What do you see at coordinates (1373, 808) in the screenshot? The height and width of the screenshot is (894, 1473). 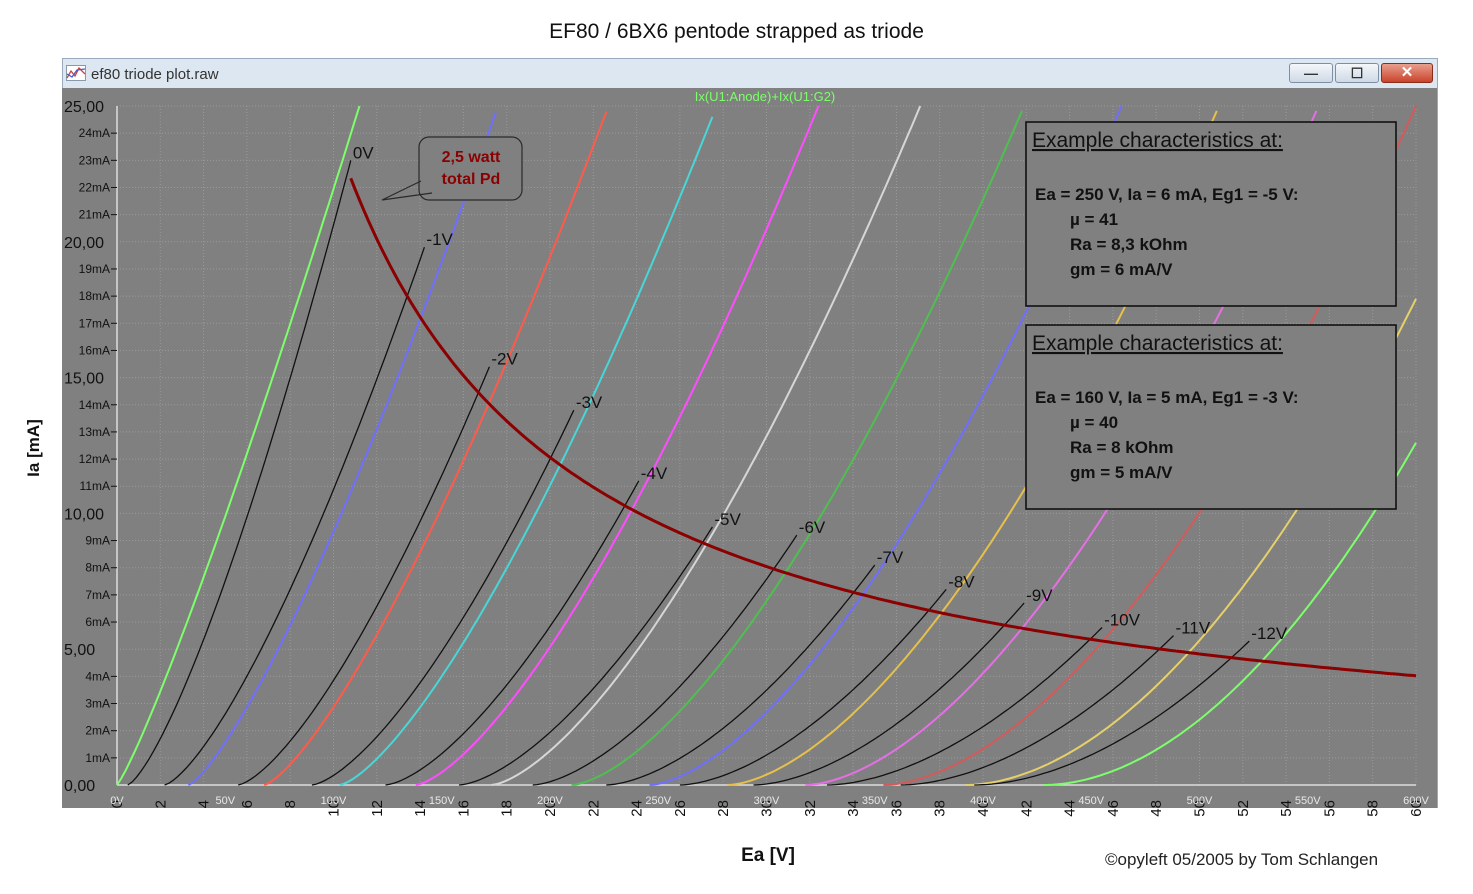 I see `x-tick-label: 58` at bounding box center [1373, 808].